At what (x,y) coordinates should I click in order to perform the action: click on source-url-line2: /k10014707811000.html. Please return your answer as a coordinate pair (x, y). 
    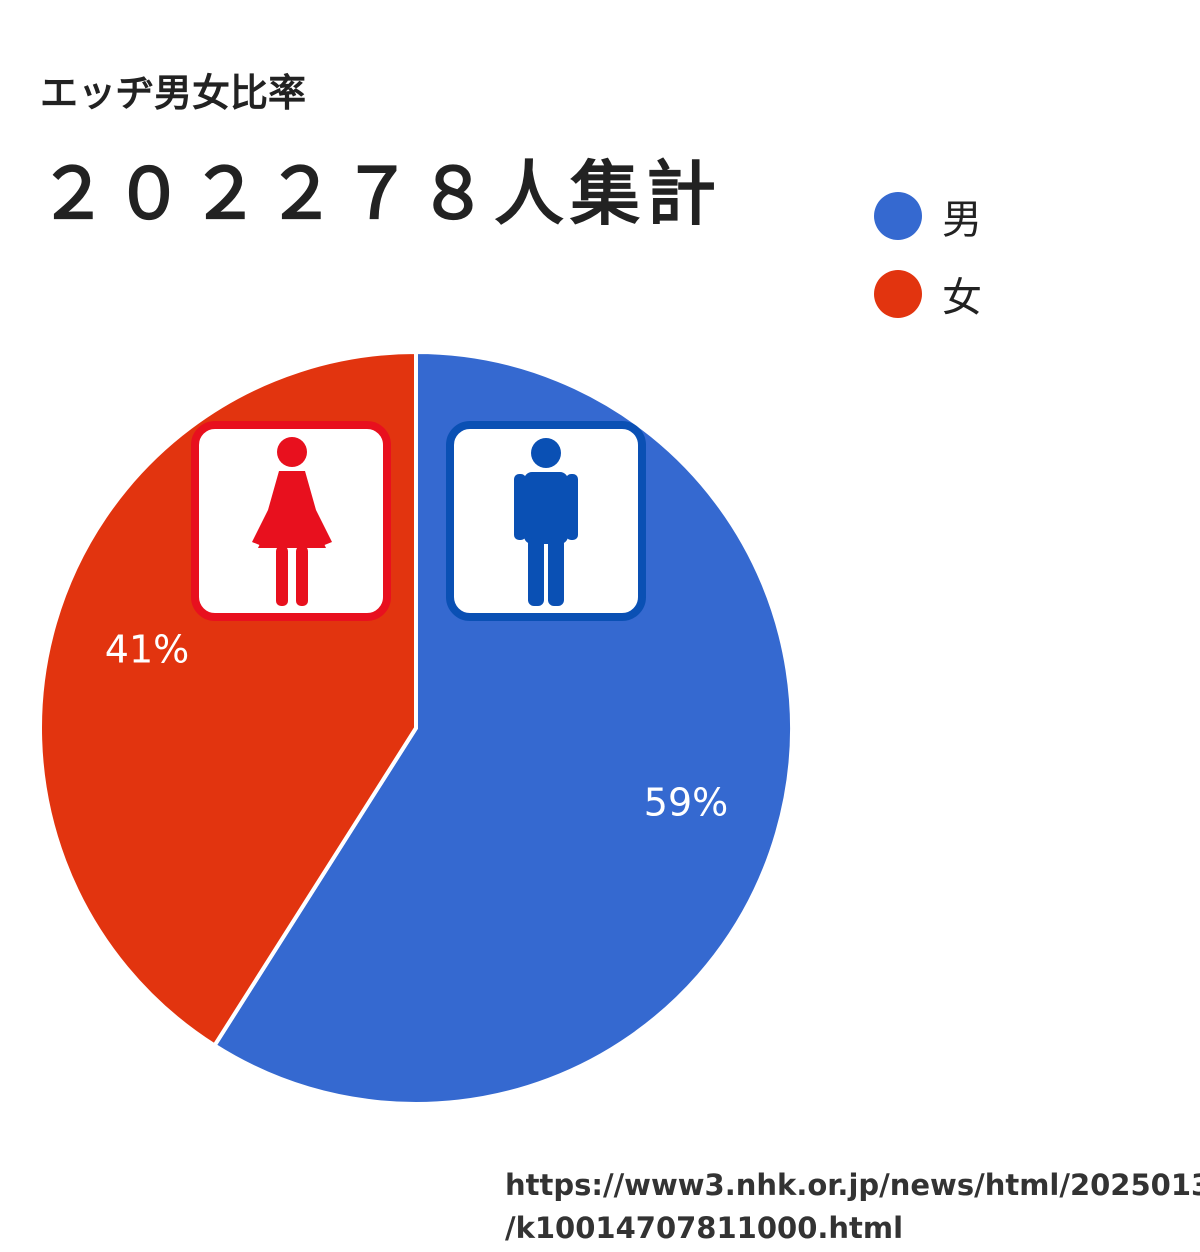
    Looking at the image, I should click on (704, 1228).